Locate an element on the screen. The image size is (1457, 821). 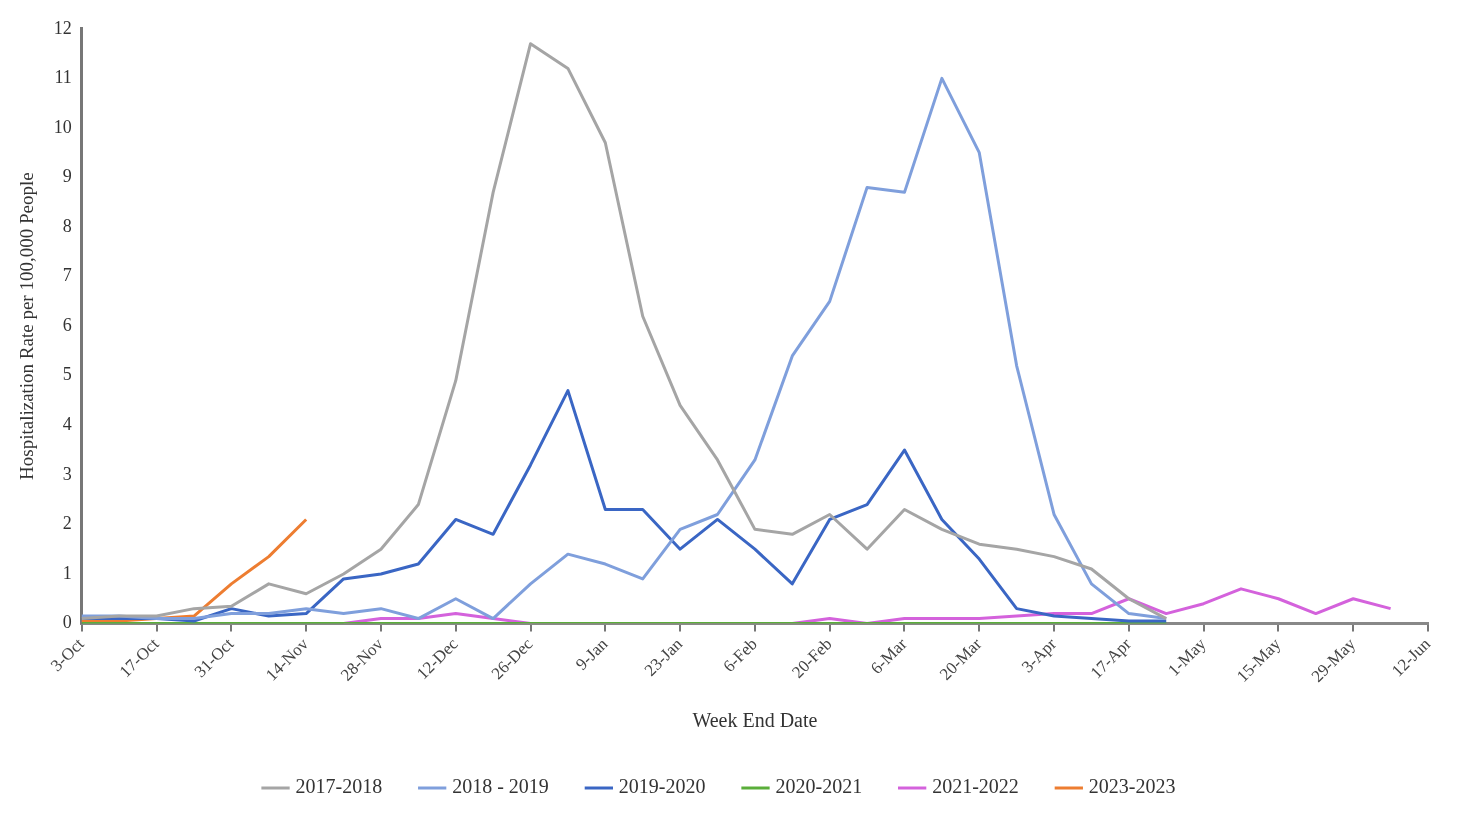
y-tick-label: 5 is located at coordinates (67, 374).